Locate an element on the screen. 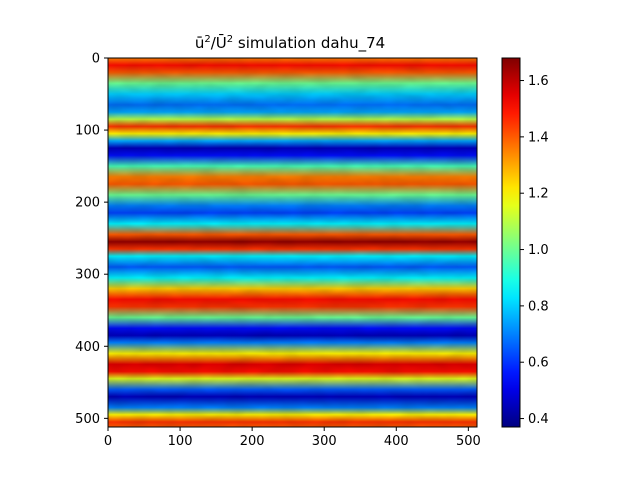 This screenshot has height=480, width=640. x-tick-label: 400 is located at coordinates (396, 441).